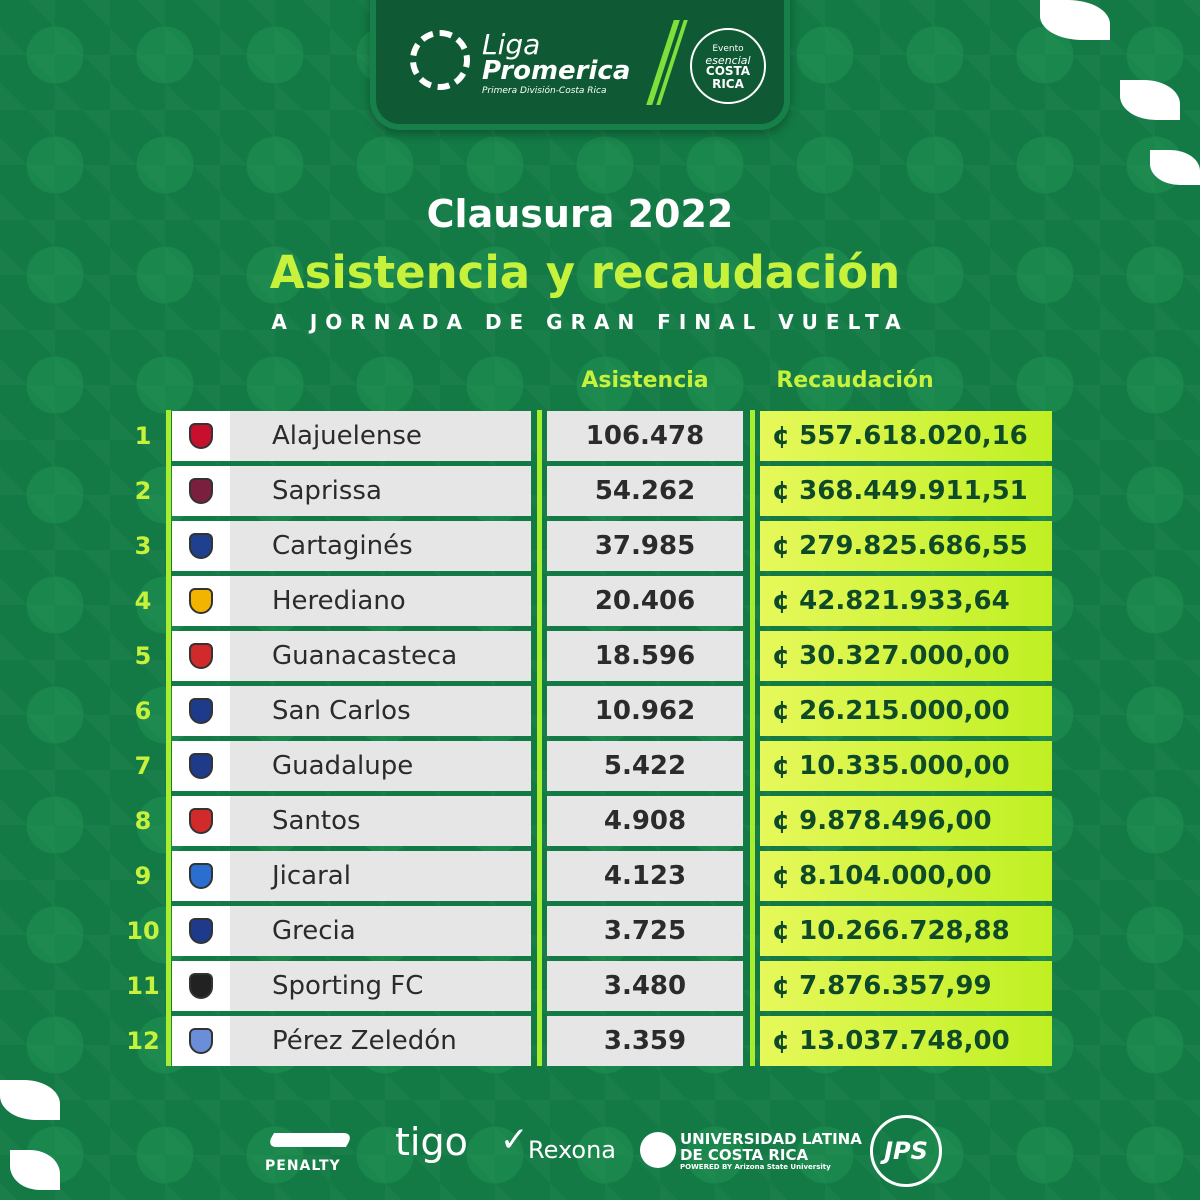 This screenshot has width=1200, height=1200. I want to click on team-name: Santos, so click(316, 821).